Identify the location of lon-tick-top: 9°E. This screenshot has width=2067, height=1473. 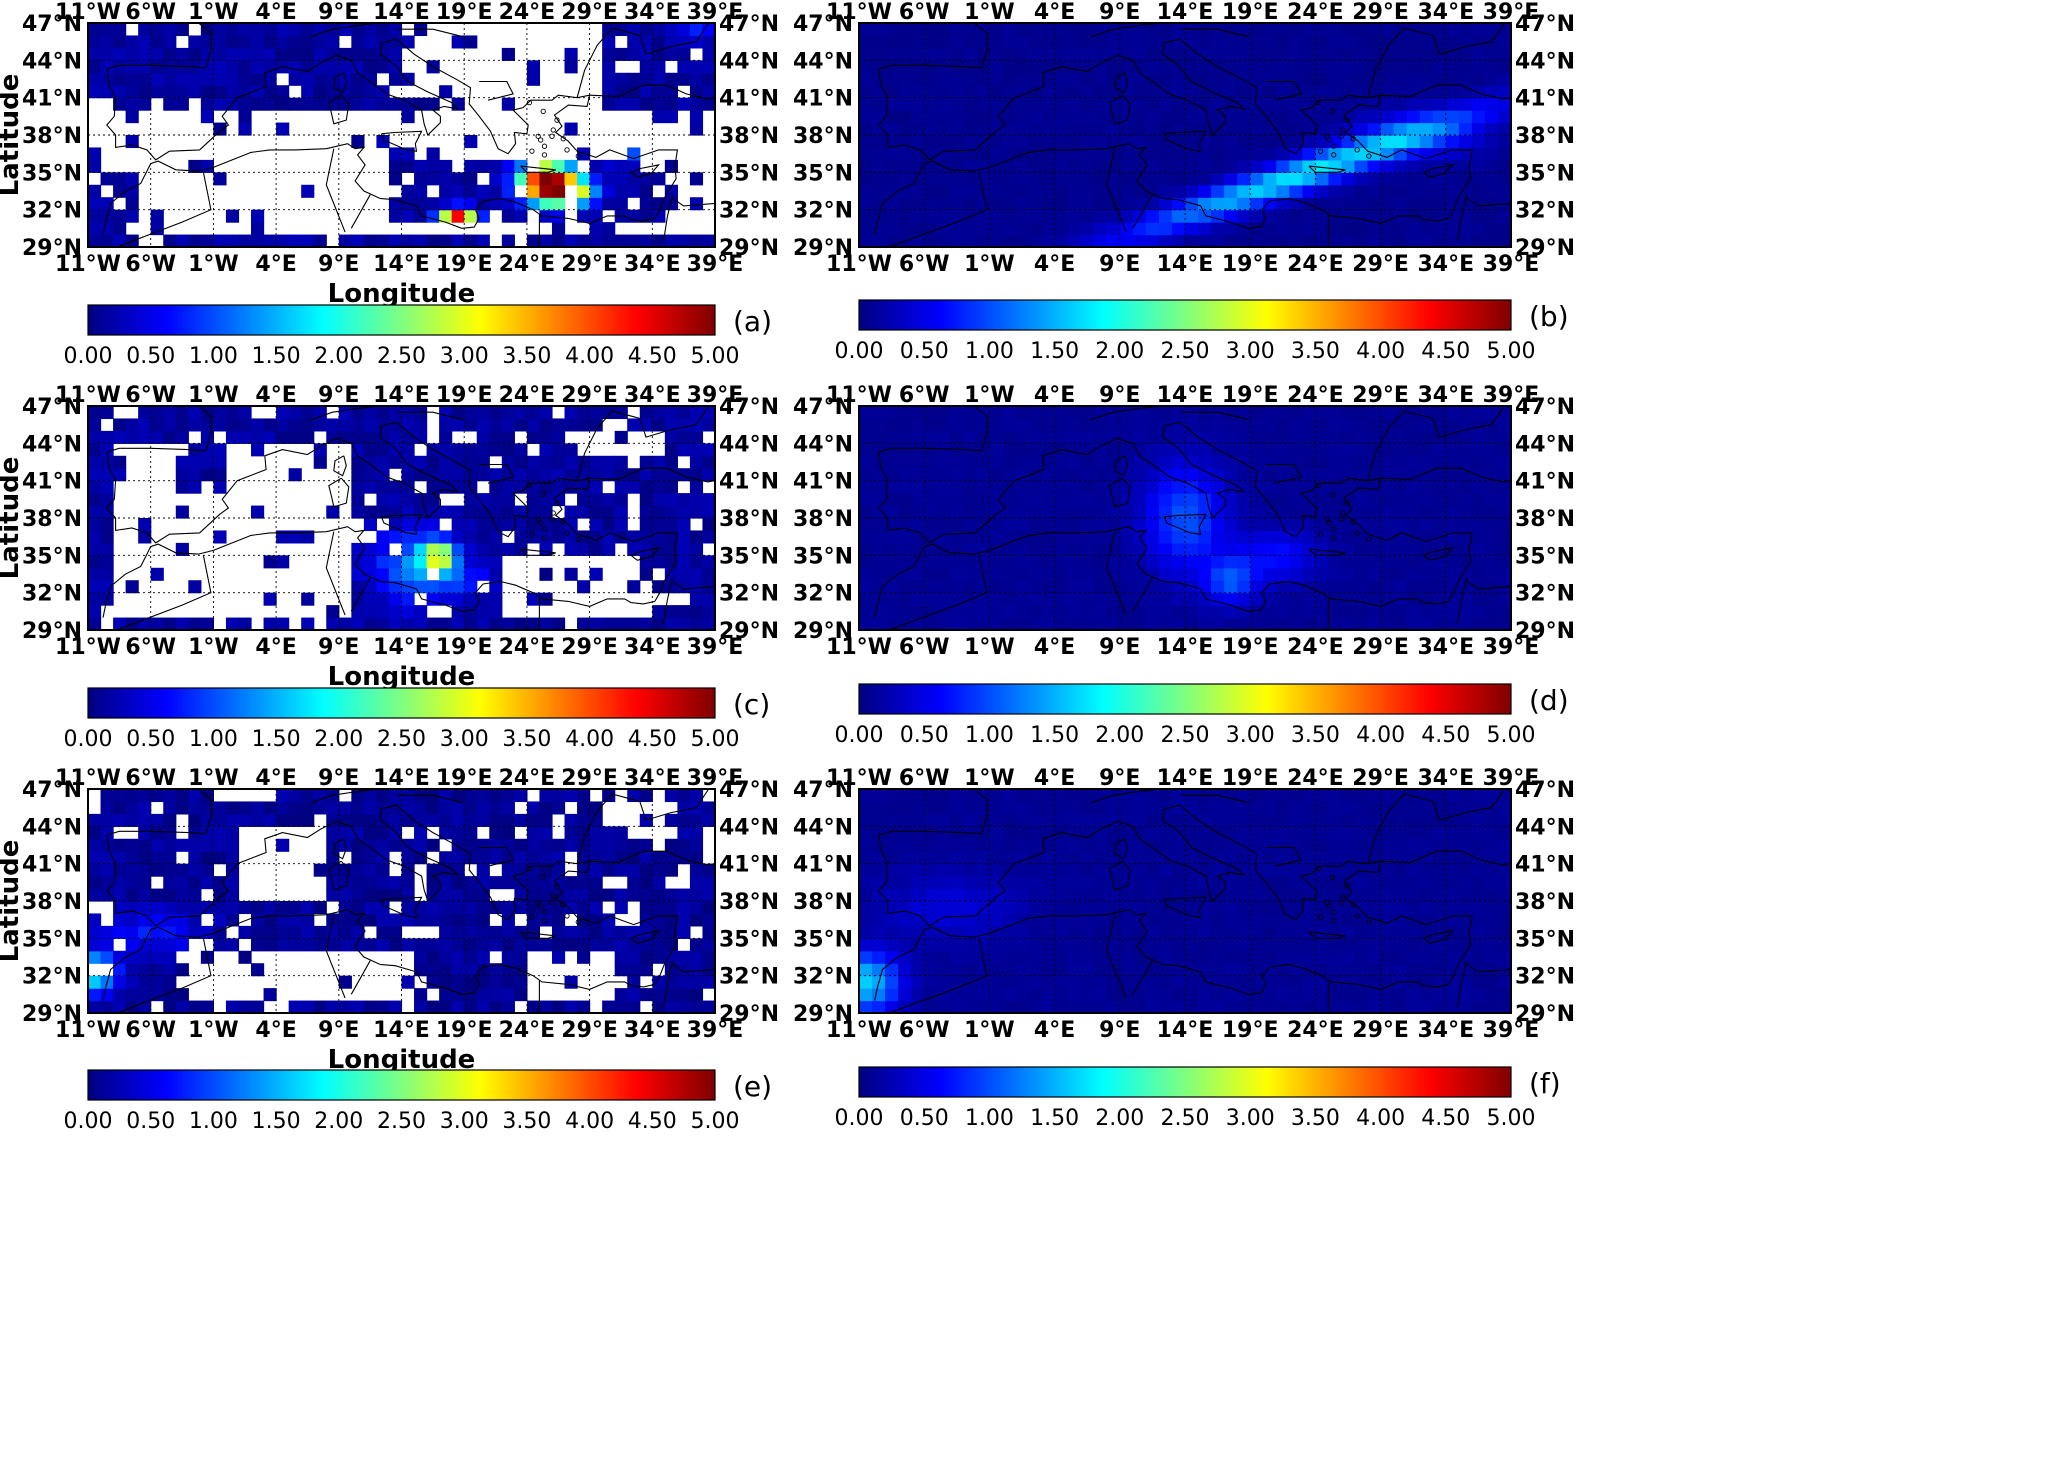
(1119, 395).